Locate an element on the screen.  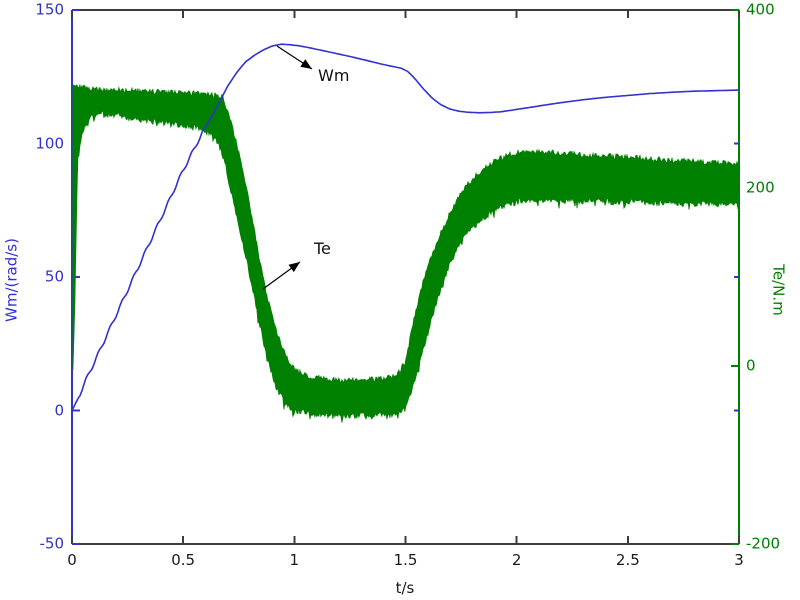
left-axis-tick-label: -50 is located at coordinates (52, 543).